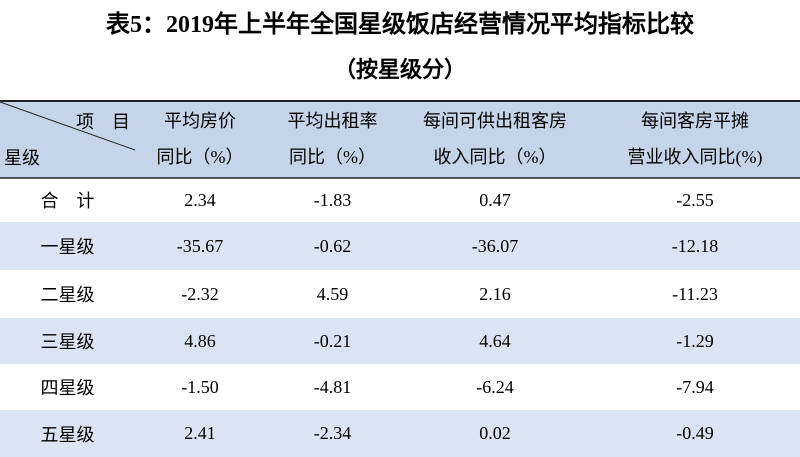  What do you see at coordinates (495, 293) in the screenshot?
I see `value-cell: 2.16` at bounding box center [495, 293].